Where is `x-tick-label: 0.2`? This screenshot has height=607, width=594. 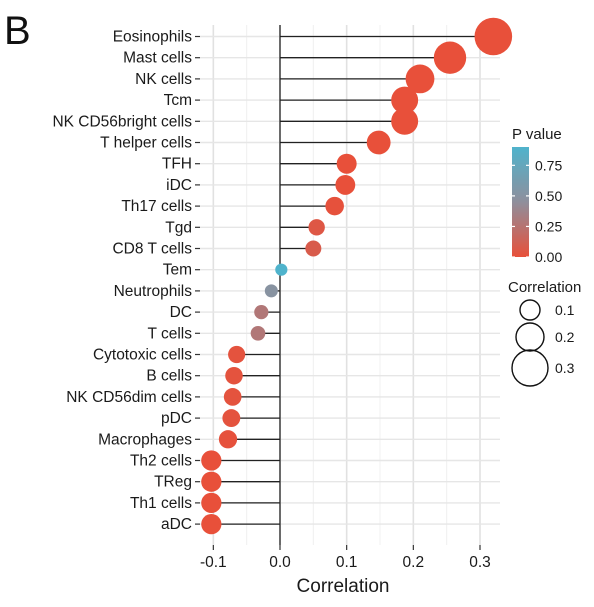
x-tick-label: 0.2 is located at coordinates (414, 562).